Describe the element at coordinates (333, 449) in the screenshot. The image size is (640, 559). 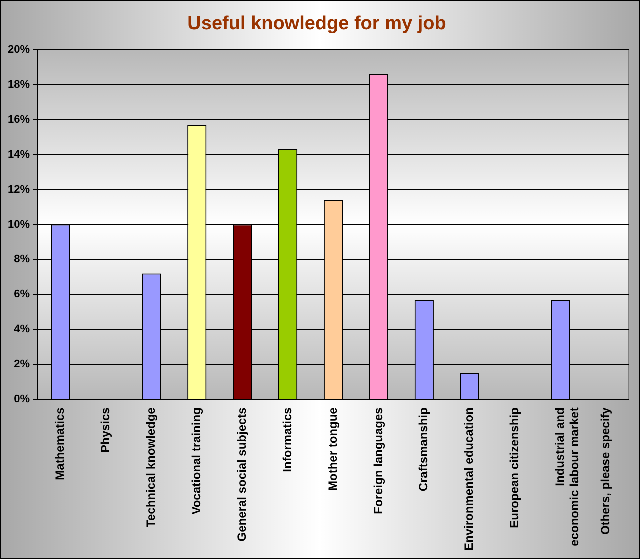
I see `x-tick-label: Mother tongue` at that location.